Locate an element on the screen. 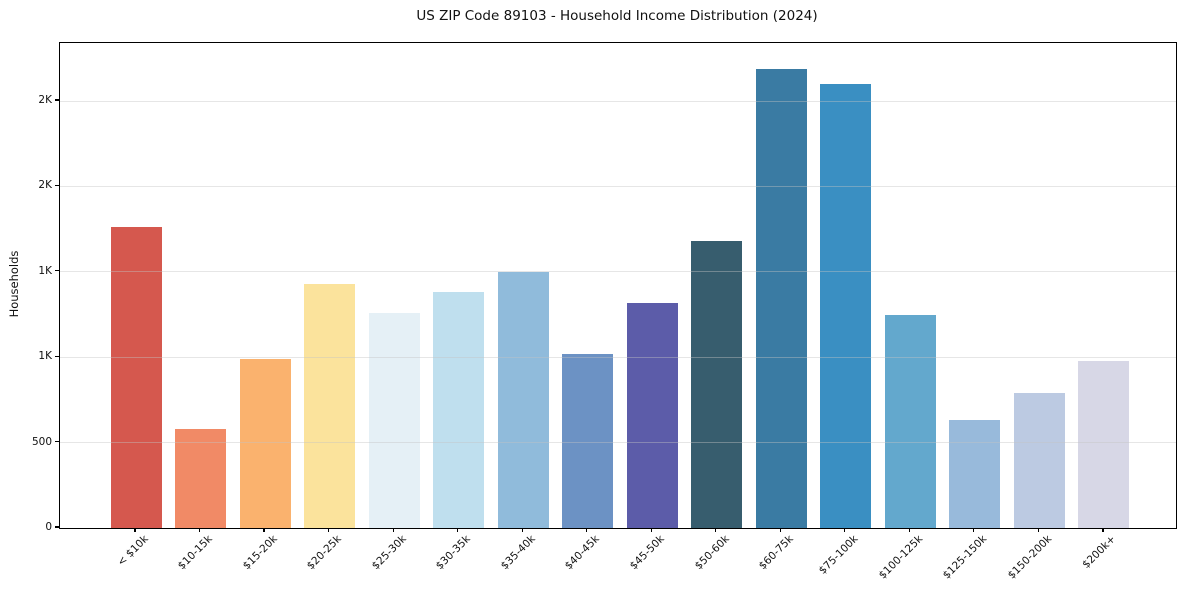 This screenshot has width=1189, height=590. bar-$60-75k is located at coordinates (781, 298).